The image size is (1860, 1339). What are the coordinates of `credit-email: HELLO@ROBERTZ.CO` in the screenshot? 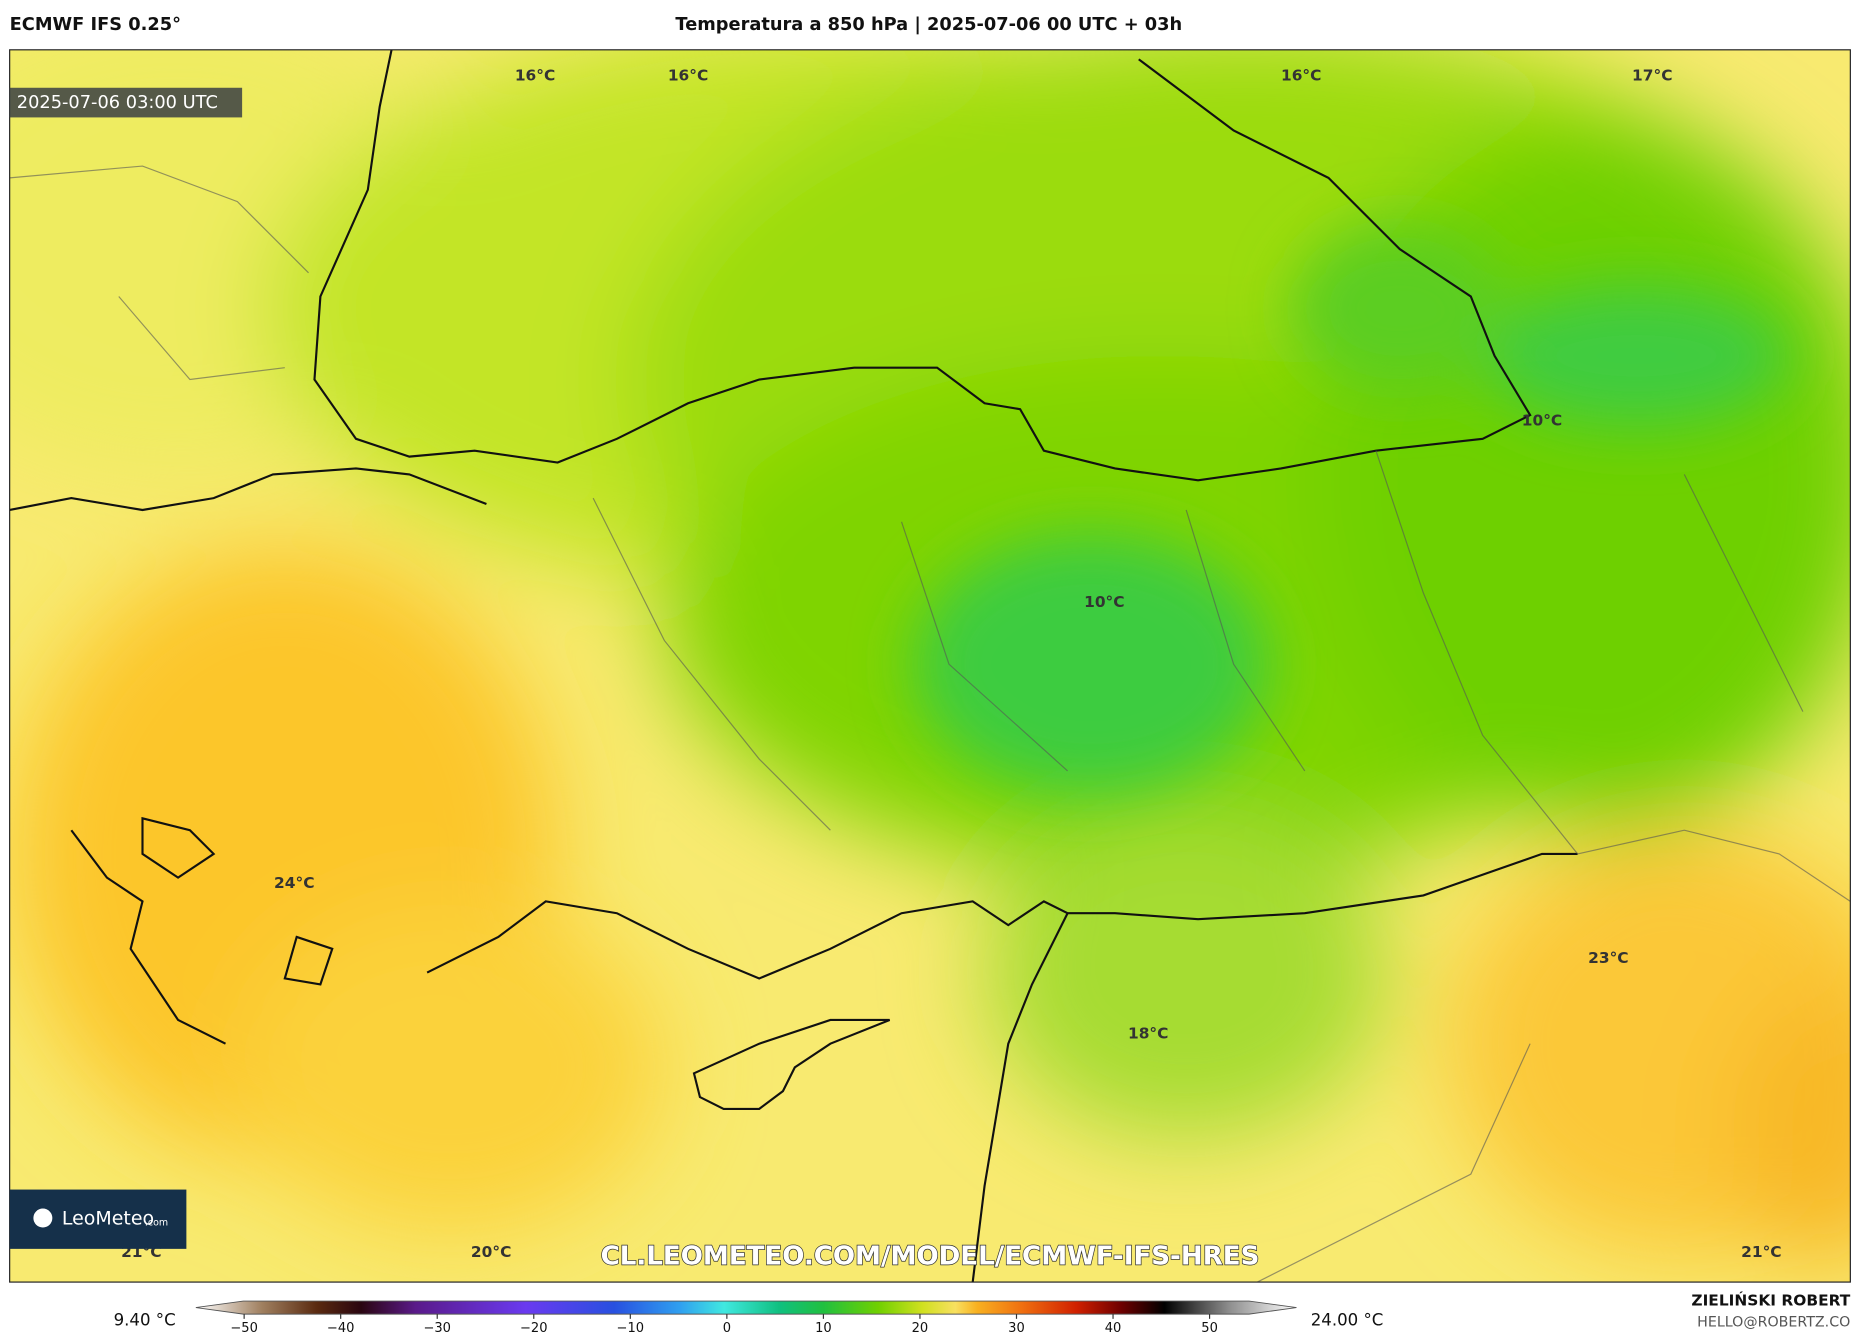 It's located at (1773, 1322).